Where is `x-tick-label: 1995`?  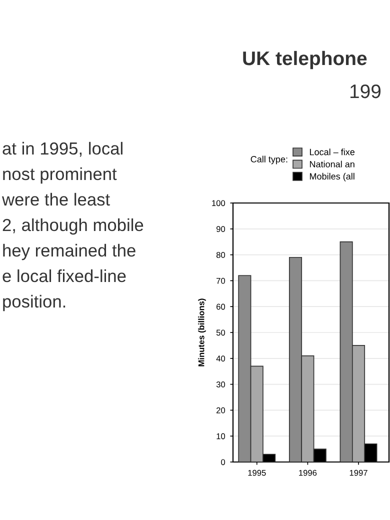
x-tick-label: 1995 is located at coordinates (257, 473).